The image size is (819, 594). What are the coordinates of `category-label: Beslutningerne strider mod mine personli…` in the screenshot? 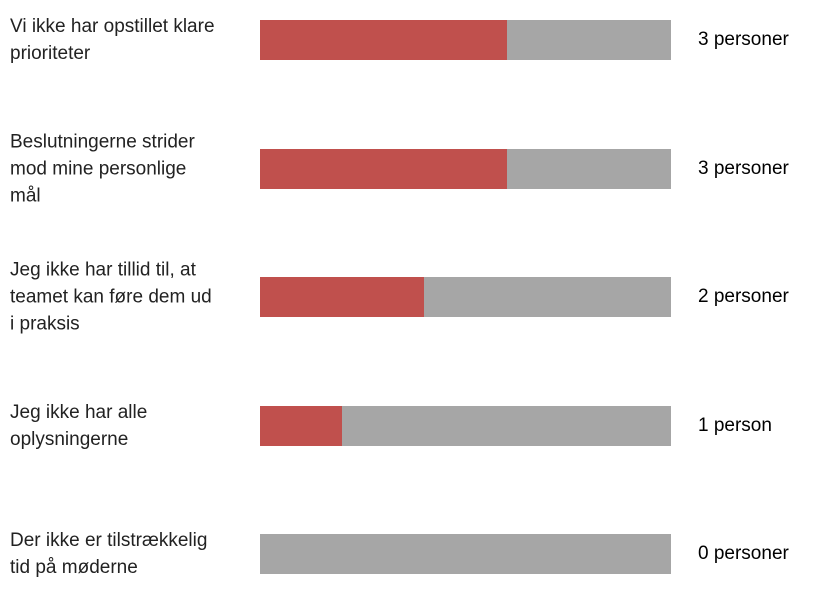 It's located at (102, 168).